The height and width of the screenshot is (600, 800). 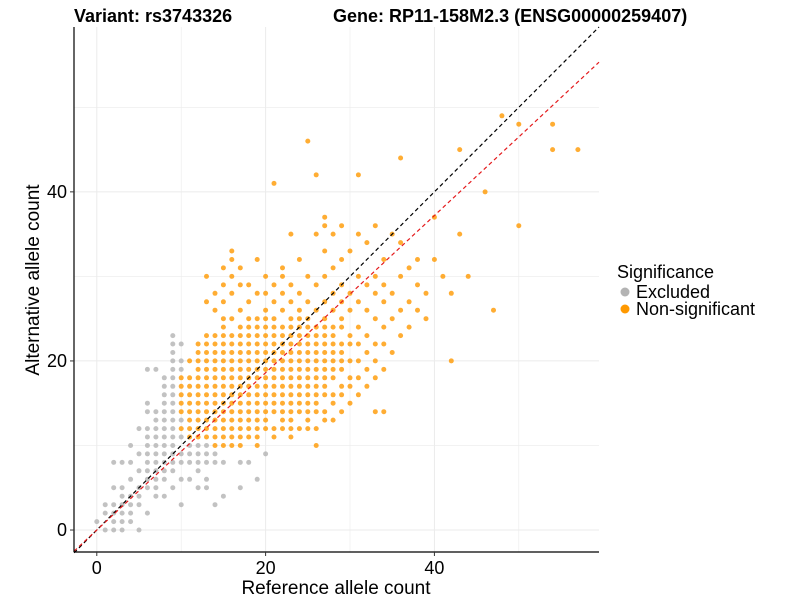 What do you see at coordinates (57, 192) in the screenshot?
I see `y-tick-label: 40` at bounding box center [57, 192].